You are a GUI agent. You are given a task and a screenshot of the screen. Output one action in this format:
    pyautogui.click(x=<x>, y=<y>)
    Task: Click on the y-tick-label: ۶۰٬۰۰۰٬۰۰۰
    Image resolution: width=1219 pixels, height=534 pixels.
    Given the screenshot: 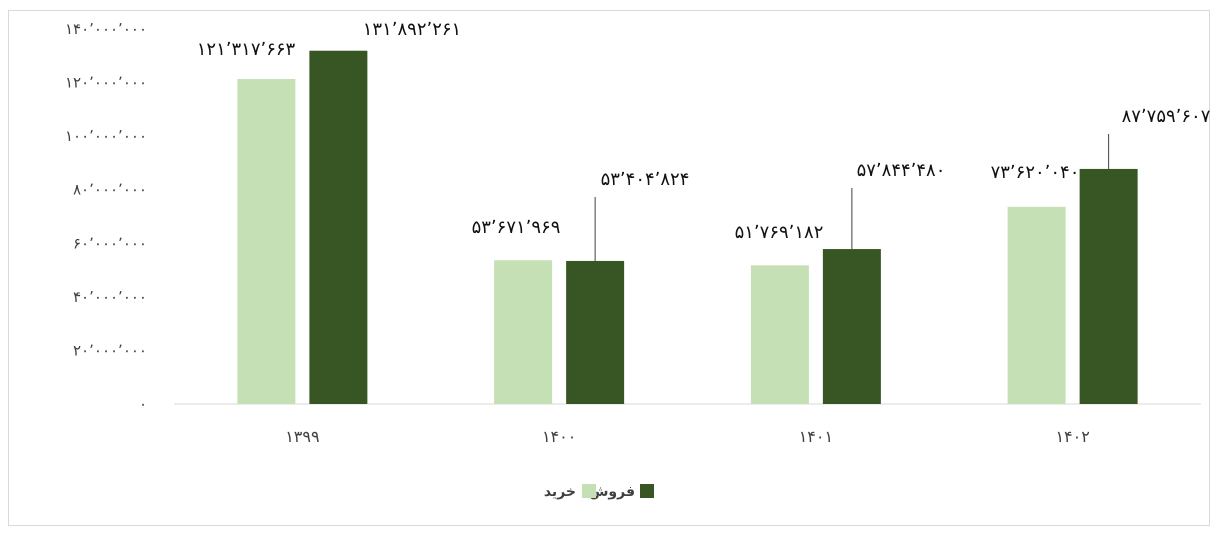 What is the action you would take?
    pyautogui.click(x=110, y=243)
    